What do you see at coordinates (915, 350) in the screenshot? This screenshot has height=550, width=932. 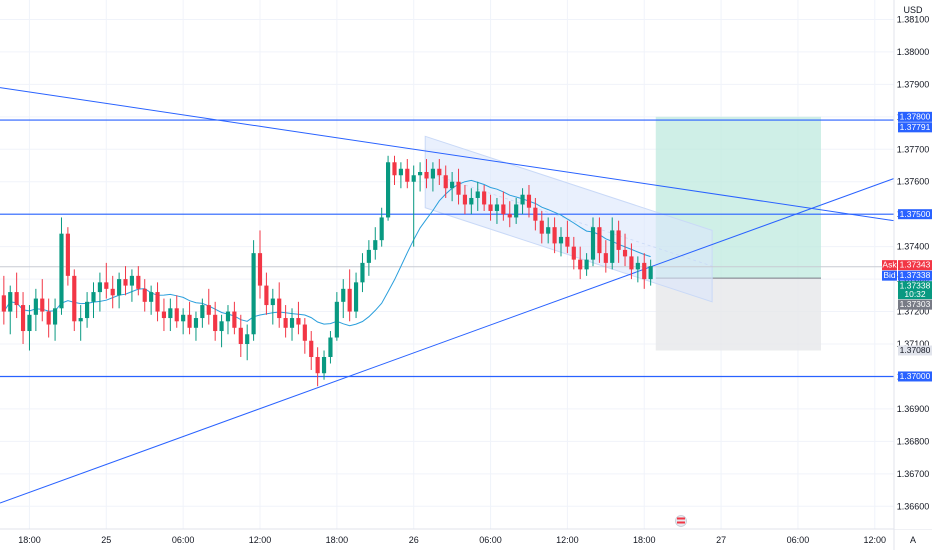 I see `price-badge: 1.37080` at bounding box center [915, 350].